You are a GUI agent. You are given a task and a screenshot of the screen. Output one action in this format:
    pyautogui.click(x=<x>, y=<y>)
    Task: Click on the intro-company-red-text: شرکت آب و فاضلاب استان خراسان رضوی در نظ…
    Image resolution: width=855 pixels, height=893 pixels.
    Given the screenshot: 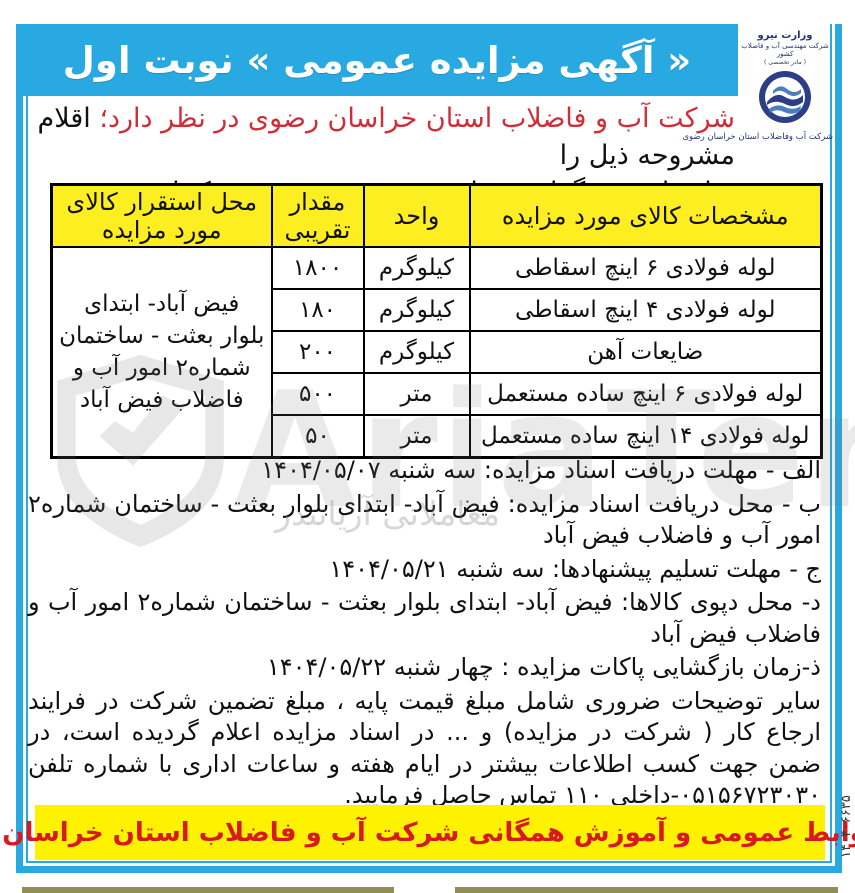 What is the action you would take?
    pyautogui.click(x=417, y=118)
    